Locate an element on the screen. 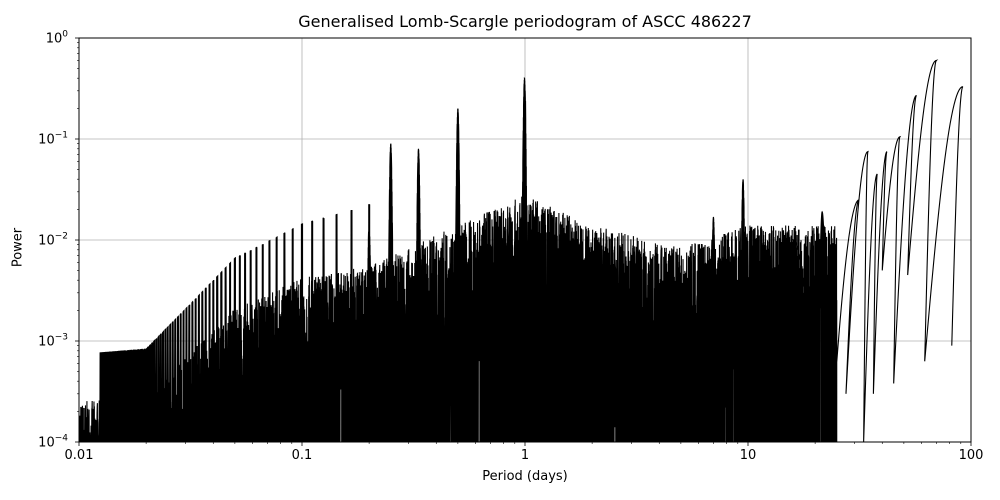  y-tick-label: 10⁰ is located at coordinates (56, 38).